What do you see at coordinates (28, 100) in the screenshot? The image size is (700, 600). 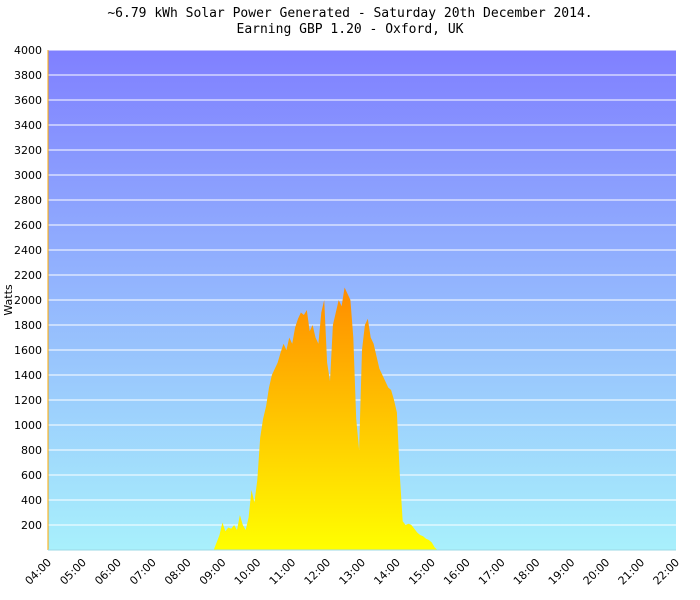 I see `y-tick-label: 3600` at bounding box center [28, 100].